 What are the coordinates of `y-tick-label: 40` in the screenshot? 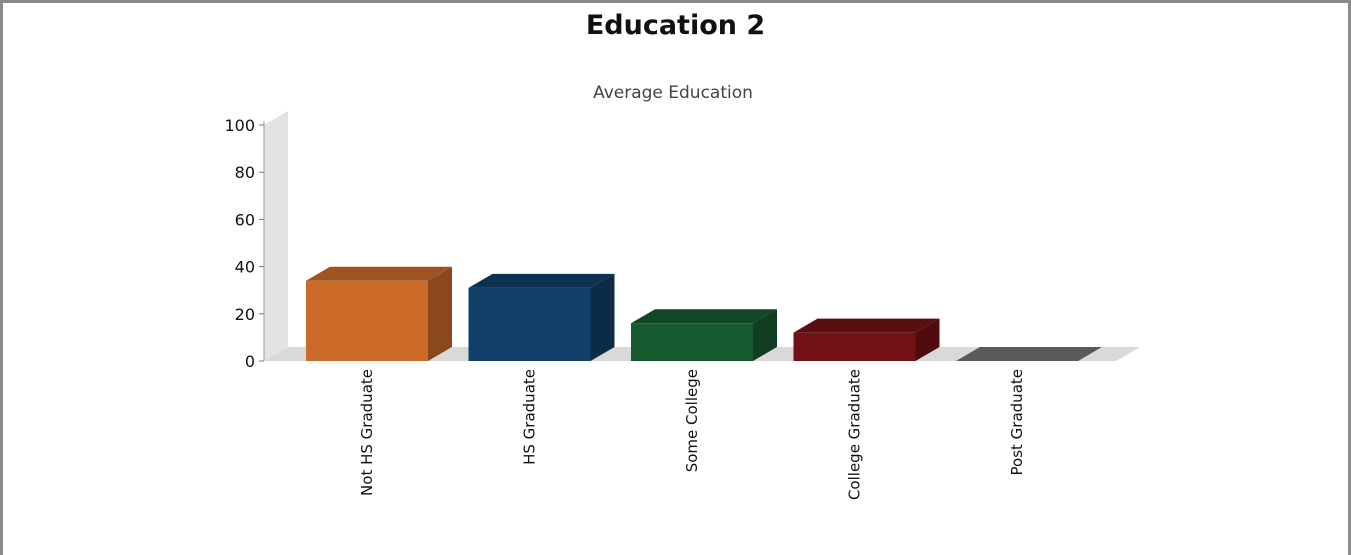 It's located at (245, 267).